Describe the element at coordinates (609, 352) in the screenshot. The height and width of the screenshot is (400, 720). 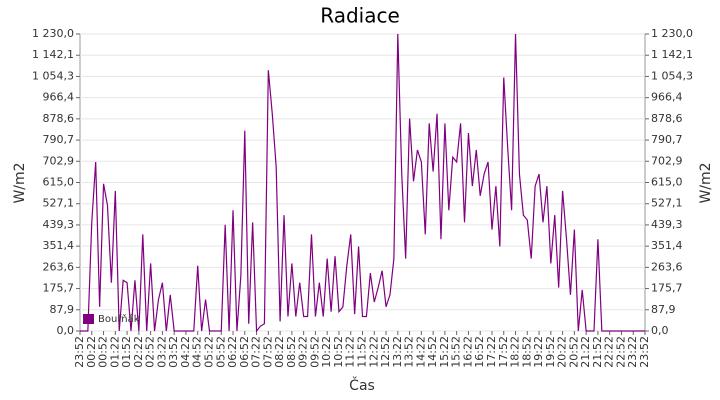
I see `x-tick-label: 22:22` at that location.